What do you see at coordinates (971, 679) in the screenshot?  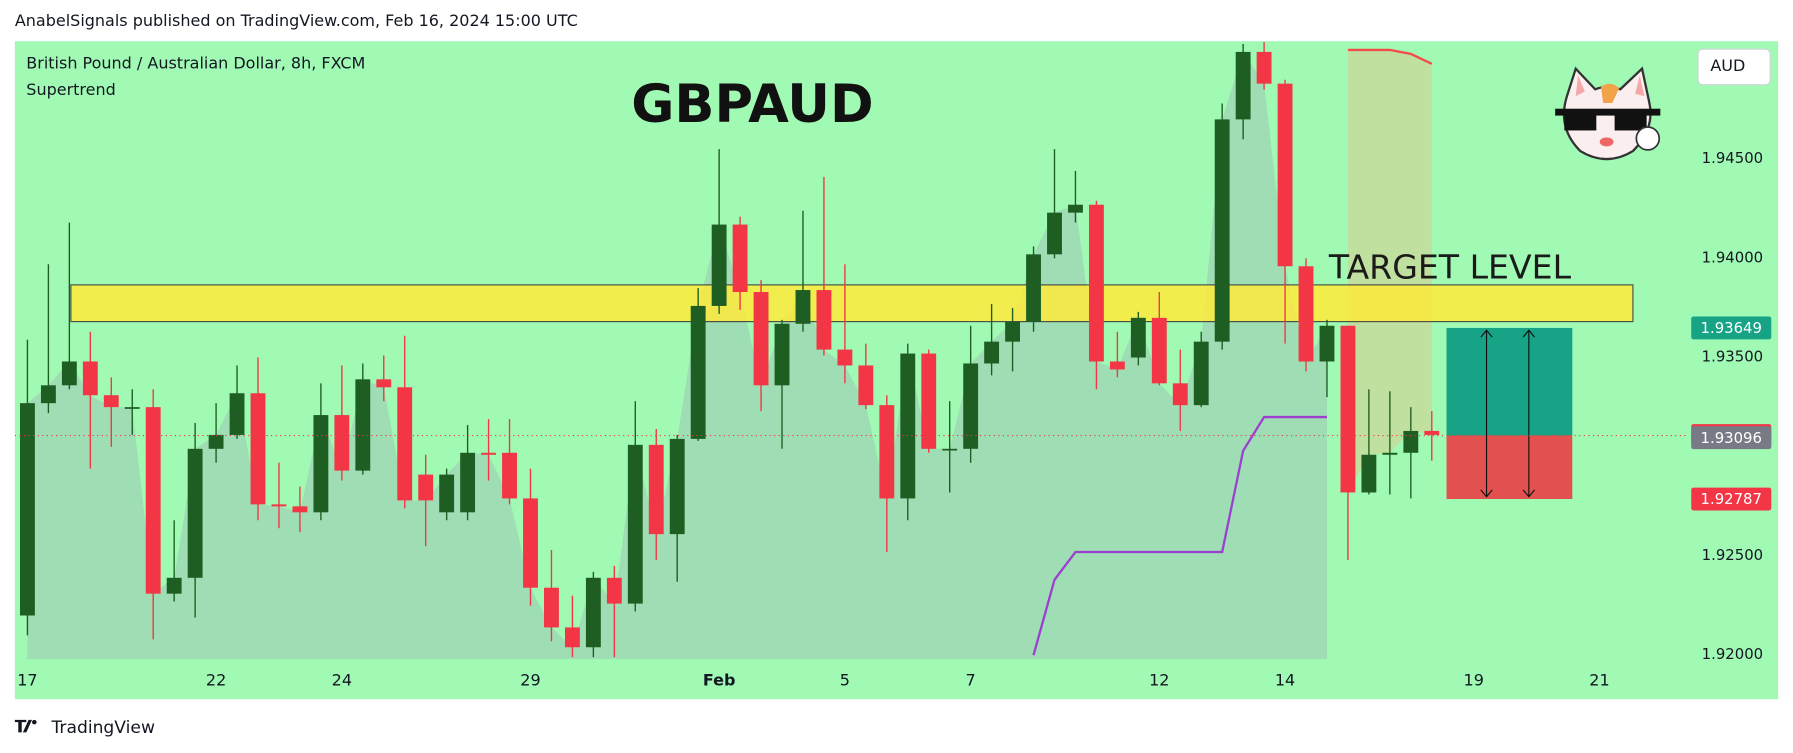 I see `x-tick-label: 7` at bounding box center [971, 679].